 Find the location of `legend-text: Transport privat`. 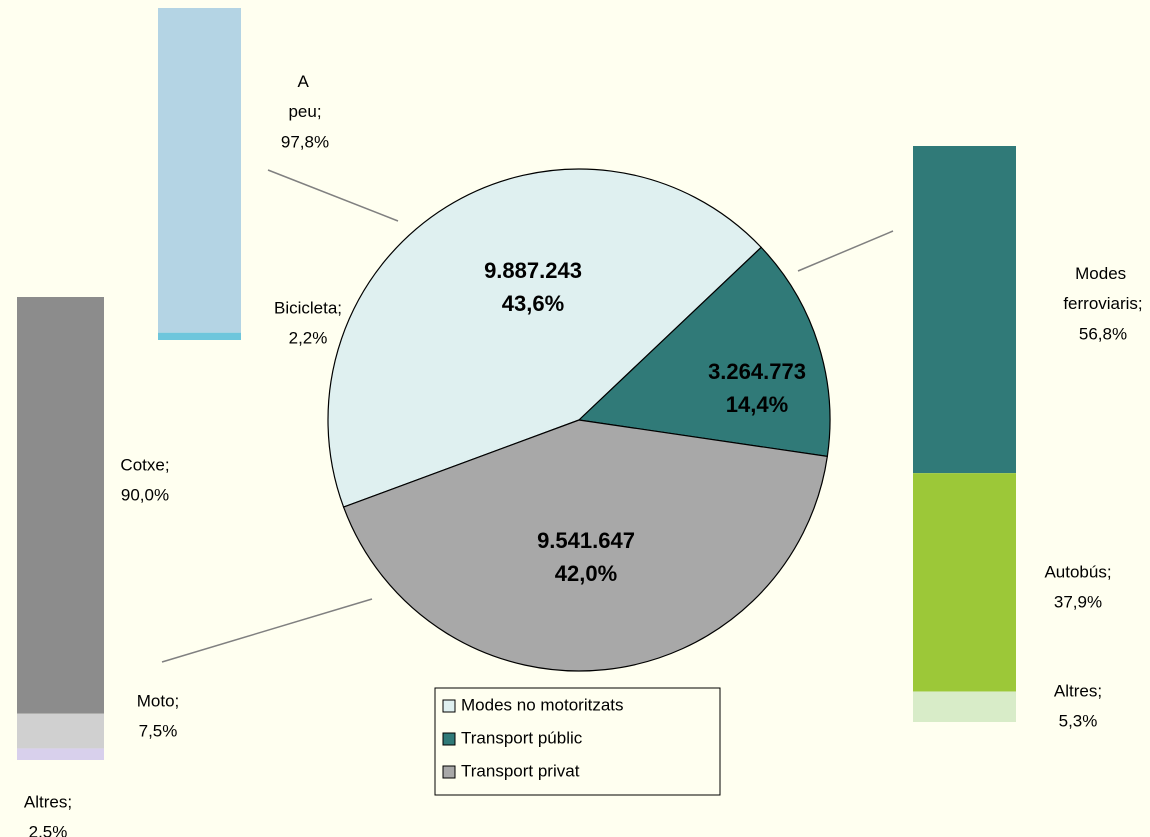

legend-text: Transport privat is located at coordinates (520, 770).